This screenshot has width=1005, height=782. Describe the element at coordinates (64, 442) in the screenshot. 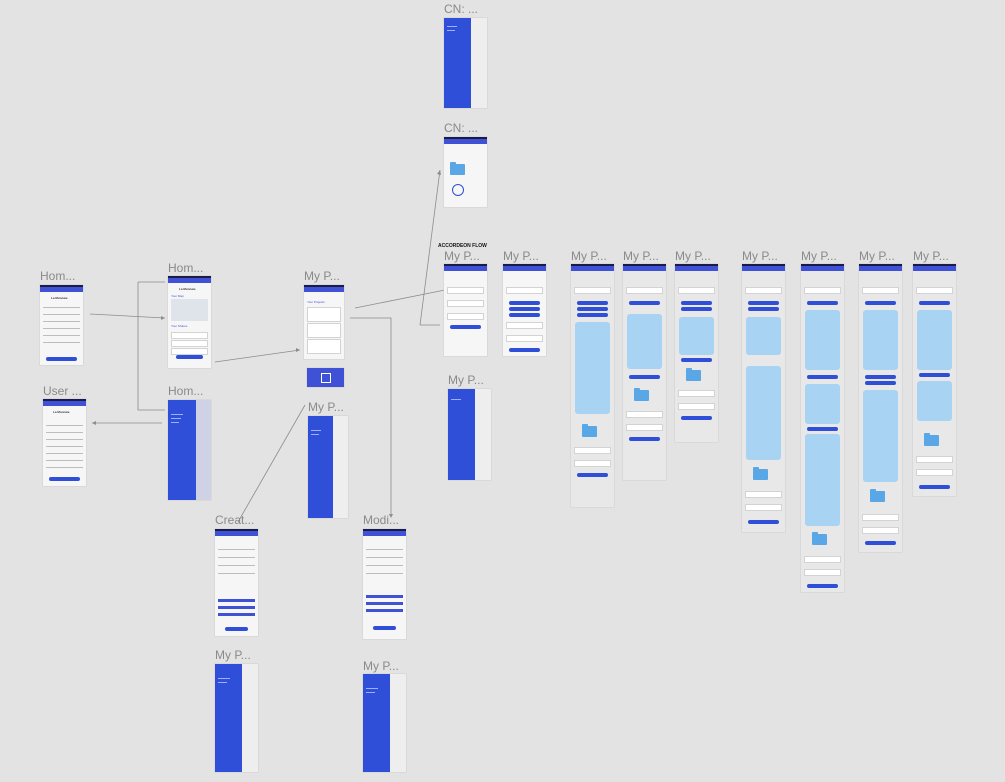

I see `screen-user: La Monnaie` at that location.